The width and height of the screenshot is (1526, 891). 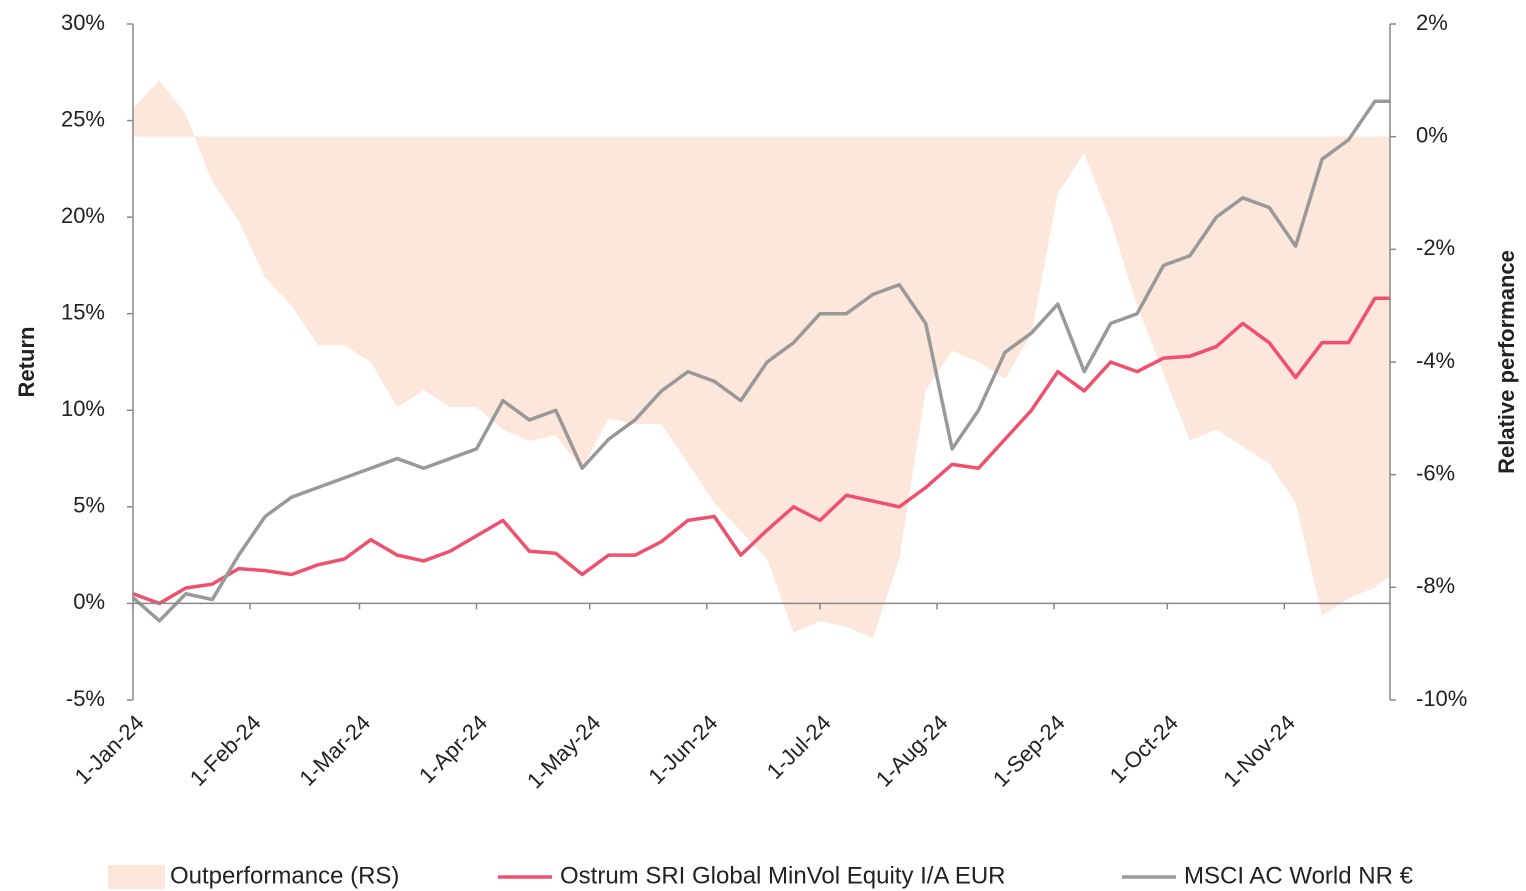 What do you see at coordinates (109, 749) in the screenshot?
I see `x-tick-label: 1-Jan-24` at bounding box center [109, 749].